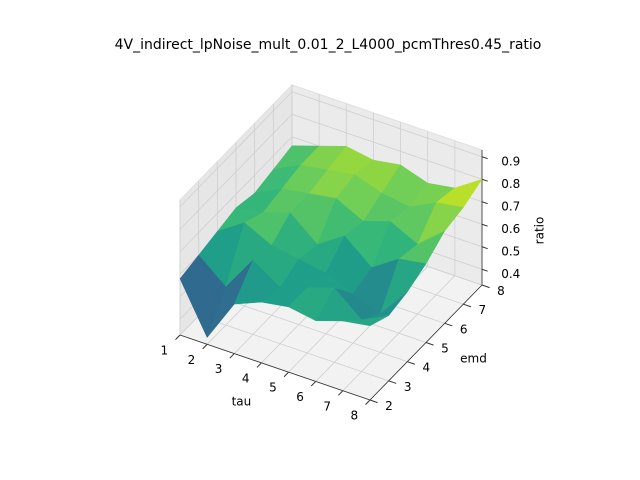 Image resolution: width=640 pixels, height=480 pixels. What do you see at coordinates (219, 369) in the screenshot?
I see `x-tick-label: 3` at bounding box center [219, 369].